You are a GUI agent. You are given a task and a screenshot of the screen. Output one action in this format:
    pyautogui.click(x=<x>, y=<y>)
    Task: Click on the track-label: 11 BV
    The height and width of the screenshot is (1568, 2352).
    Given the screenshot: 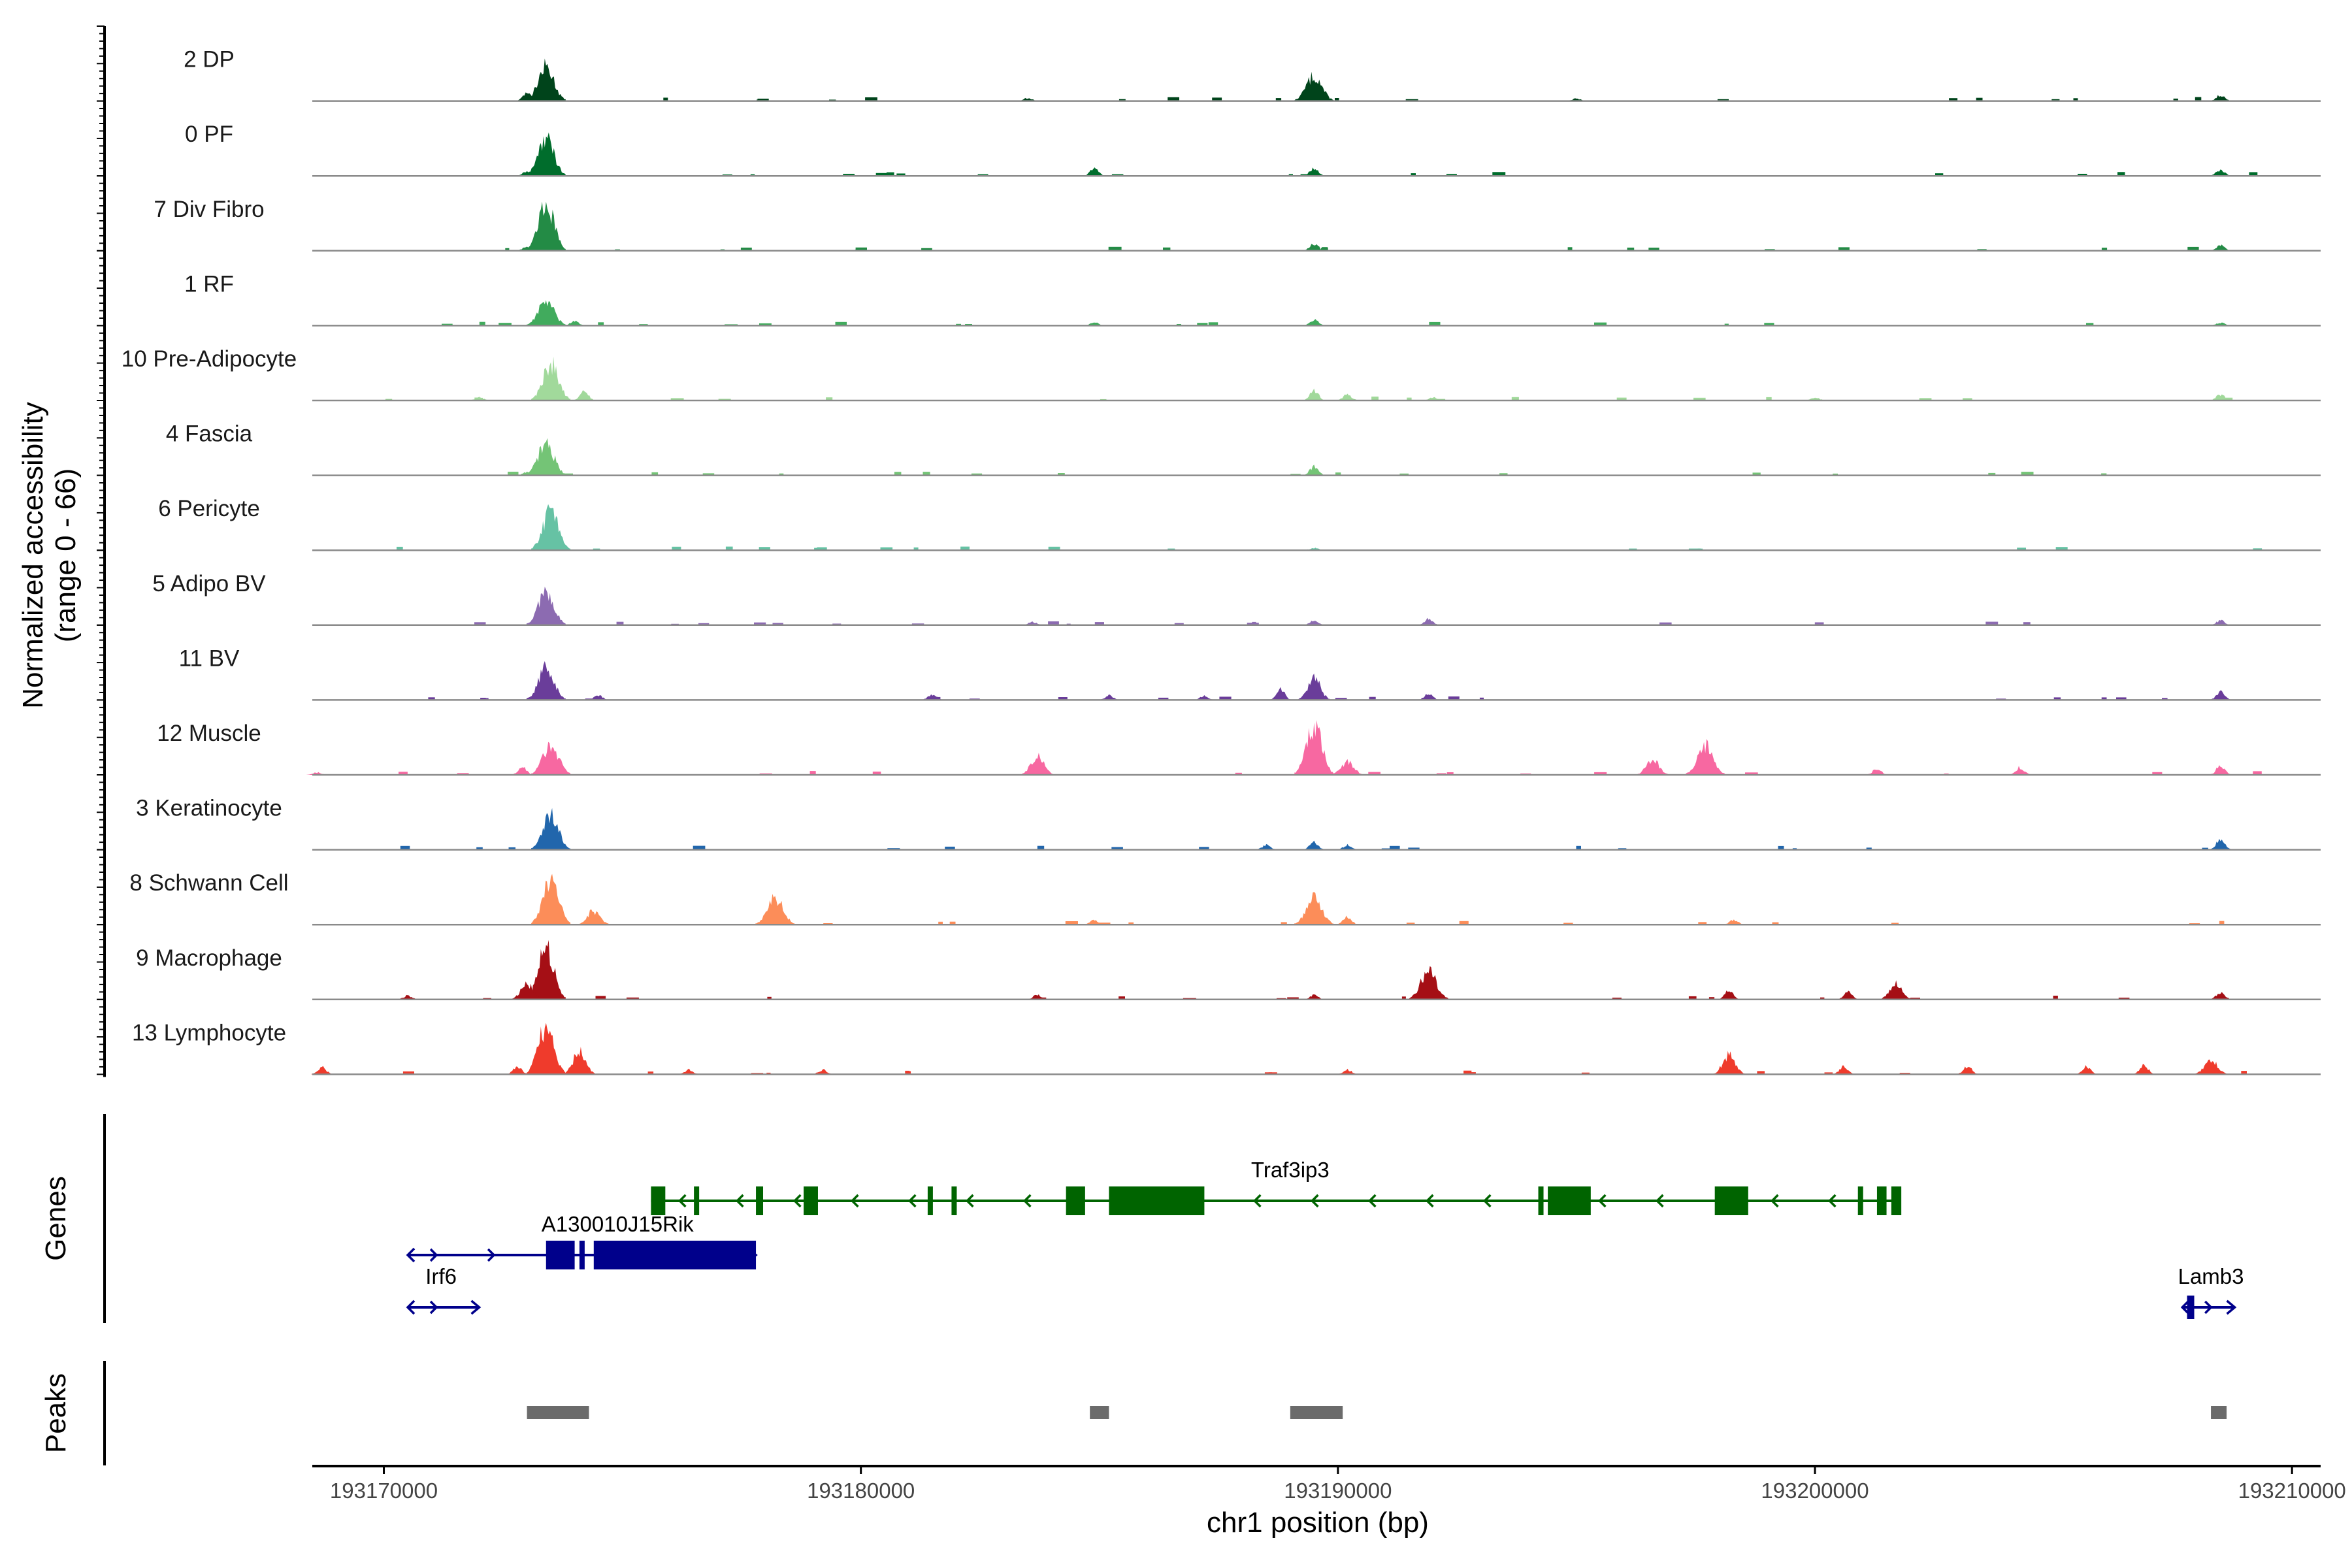 What is the action you would take?
    pyautogui.click(x=209, y=658)
    